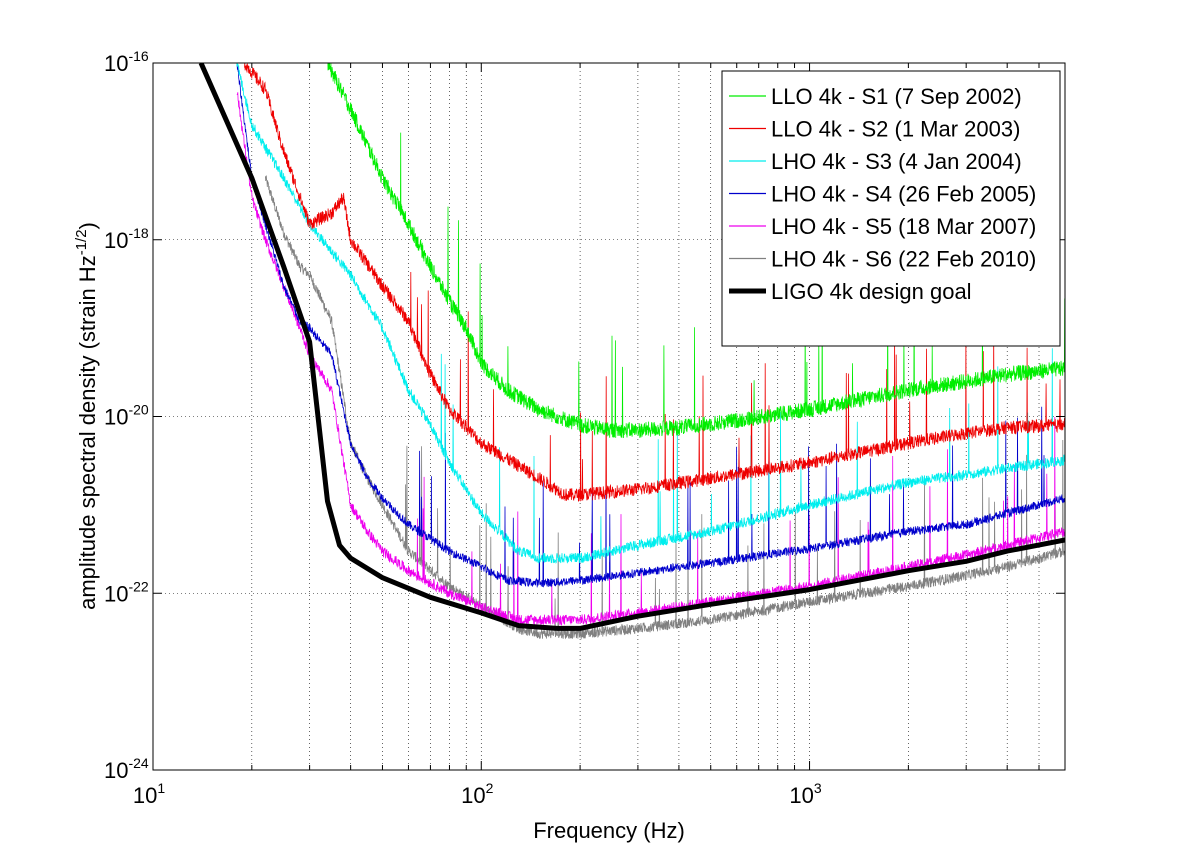 Image resolution: width=1178 pixels, height=866 pixels. I want to click on legend-box, so click(891, 208).